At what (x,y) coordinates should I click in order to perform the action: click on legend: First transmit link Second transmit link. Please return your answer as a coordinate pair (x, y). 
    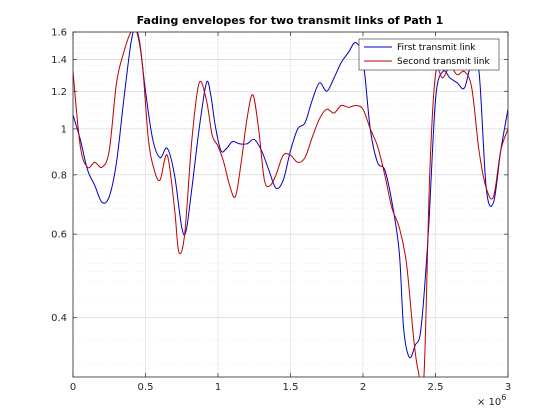
    Looking at the image, I should click on (429, 54).